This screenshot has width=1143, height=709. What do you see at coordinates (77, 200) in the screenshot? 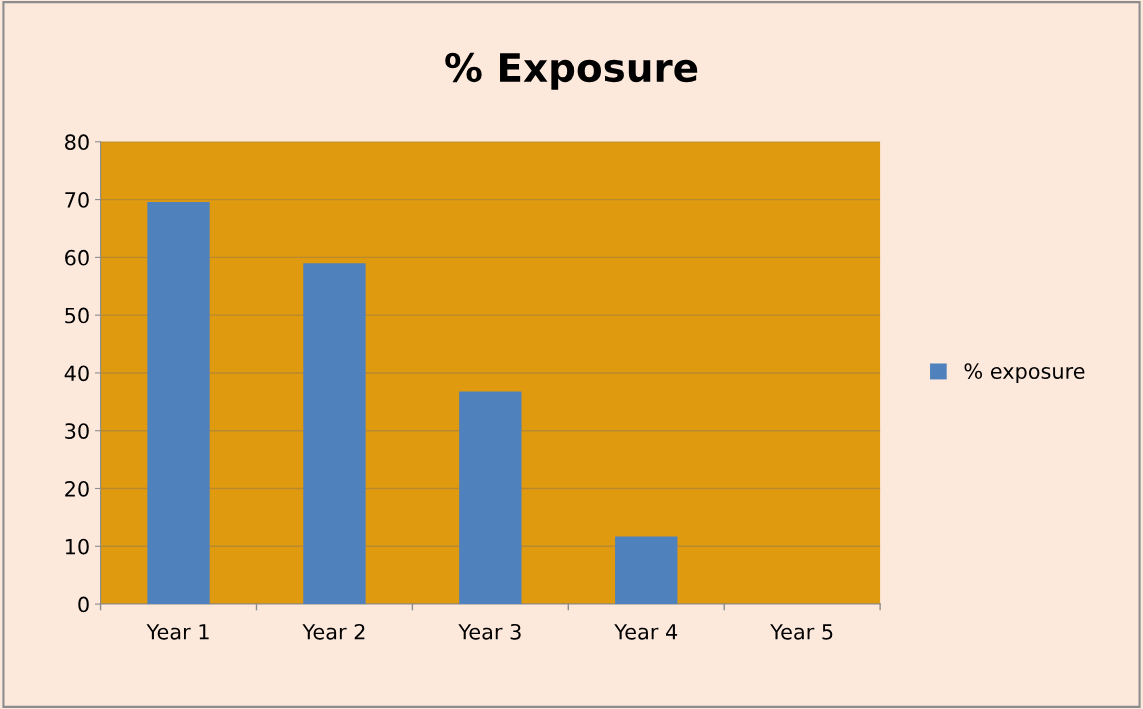
I see `y-tick-label: 70` at bounding box center [77, 200].